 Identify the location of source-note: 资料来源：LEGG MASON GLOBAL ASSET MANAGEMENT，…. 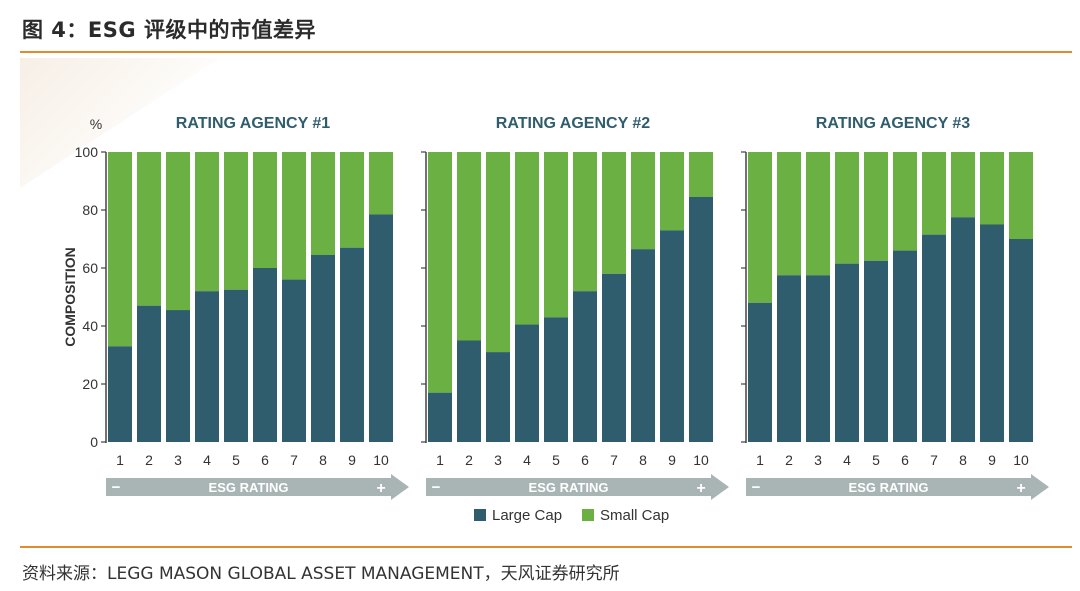
(321, 574).